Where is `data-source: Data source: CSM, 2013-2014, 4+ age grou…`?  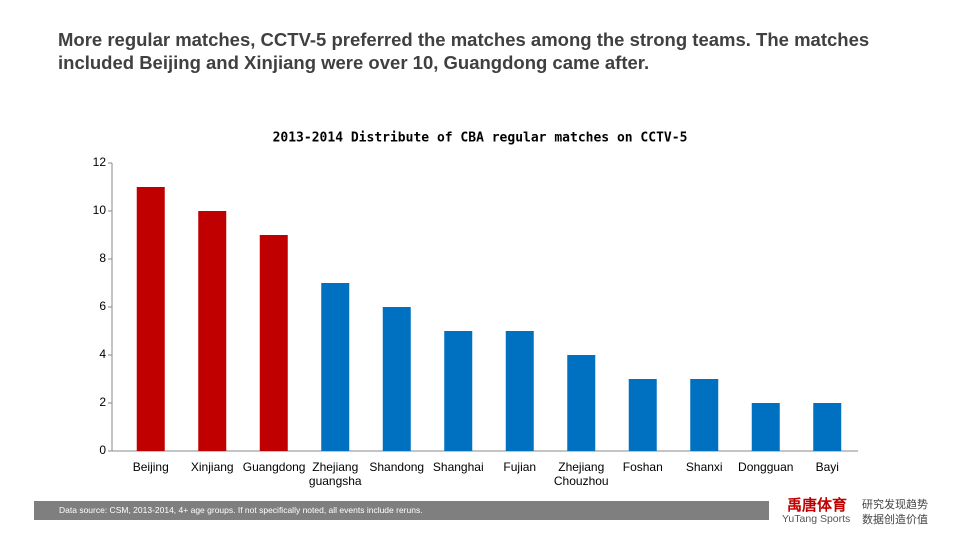 data-source: Data source: CSM, 2013-2014, 4+ age grou… is located at coordinates (401, 510).